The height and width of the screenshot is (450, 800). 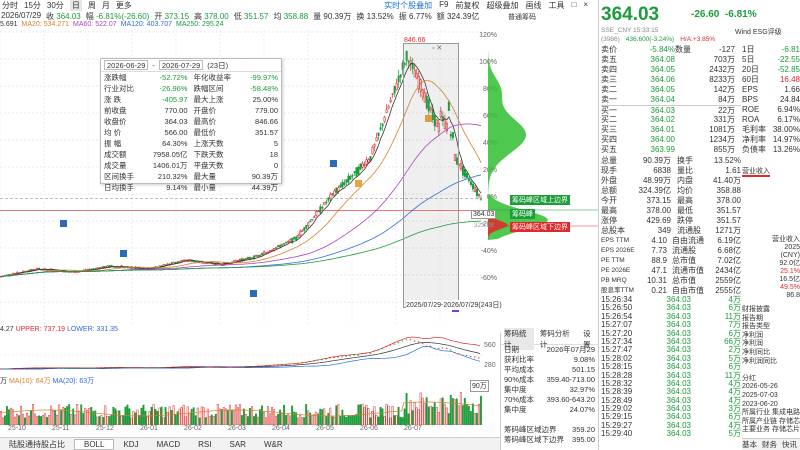 What do you see at coordinates (587, 338) in the screenshot?
I see `tab-chip-settings: 设置` at bounding box center [587, 338].